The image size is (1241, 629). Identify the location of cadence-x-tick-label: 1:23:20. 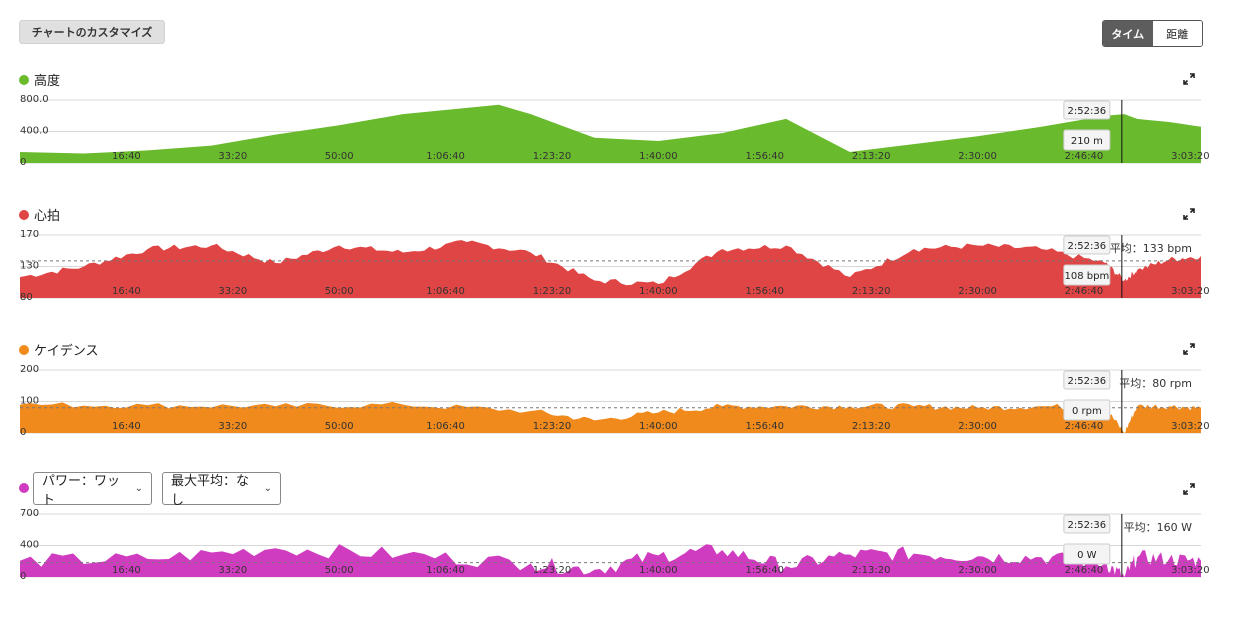
(552, 426).